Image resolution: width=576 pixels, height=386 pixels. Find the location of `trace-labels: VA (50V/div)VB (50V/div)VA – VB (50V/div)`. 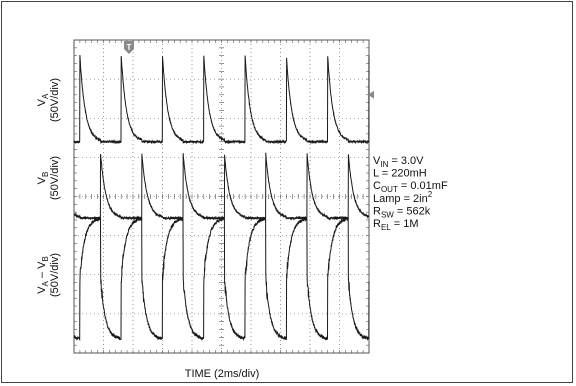

trace-labels: VA (50V/div)VB (50V/div)VA – VB (50V/div) is located at coordinates (48, 187).